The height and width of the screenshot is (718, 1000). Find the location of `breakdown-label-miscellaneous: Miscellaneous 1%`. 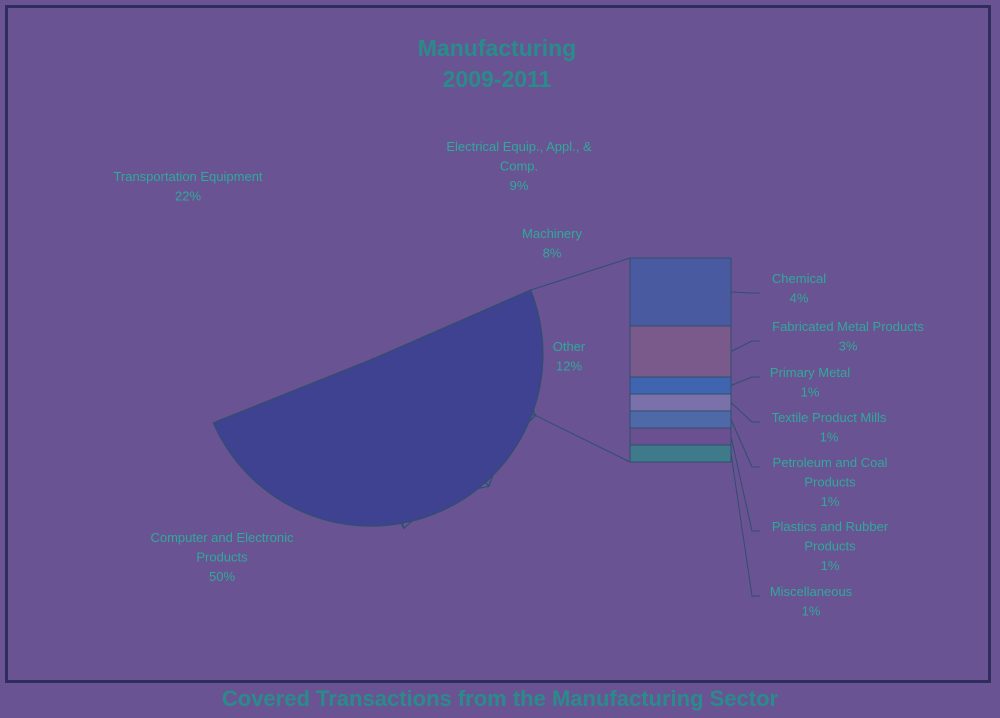

breakdown-label-miscellaneous: Miscellaneous 1% is located at coordinates (811, 601).